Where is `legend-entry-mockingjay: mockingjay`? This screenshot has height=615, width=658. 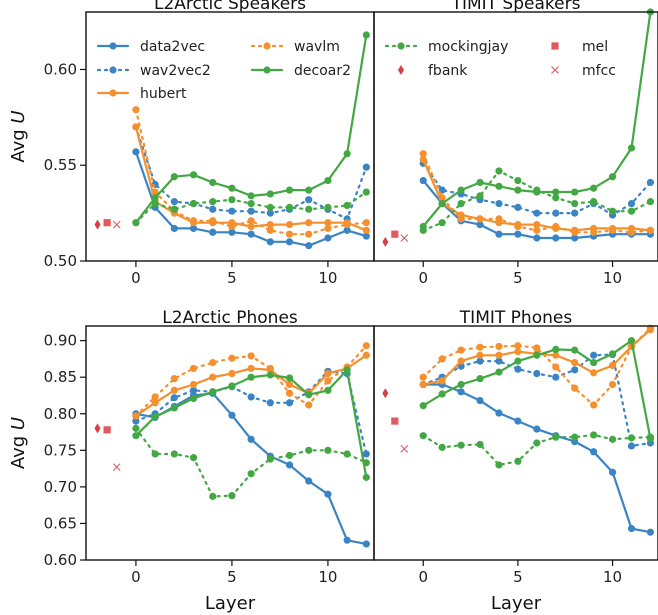
legend-entry-mockingjay: mockingjay is located at coordinates (446, 47).